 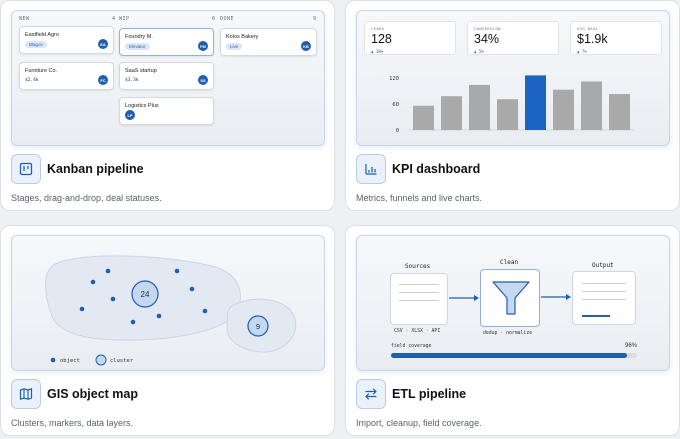 What do you see at coordinates (242, 37) in the screenshot?
I see `deal-name: Kolos Bakery` at bounding box center [242, 37].